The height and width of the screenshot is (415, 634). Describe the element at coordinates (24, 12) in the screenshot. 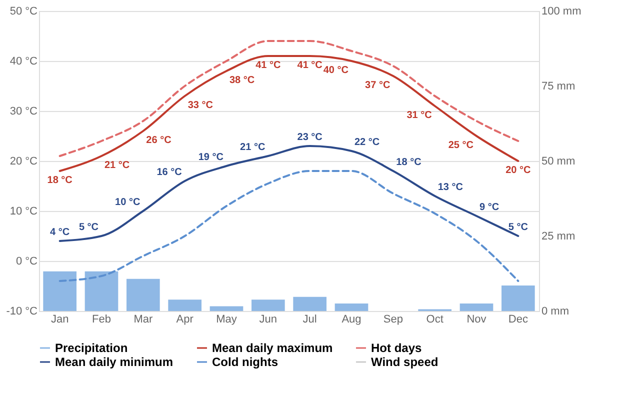

I see `y-tick-label: 50 °C` at that location.